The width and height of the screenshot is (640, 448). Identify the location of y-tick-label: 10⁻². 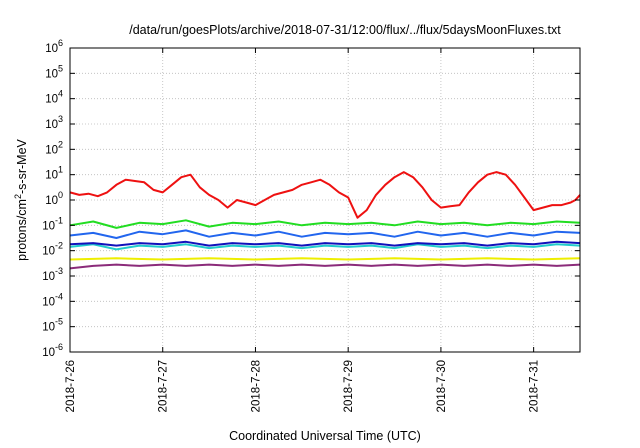
(52, 249).